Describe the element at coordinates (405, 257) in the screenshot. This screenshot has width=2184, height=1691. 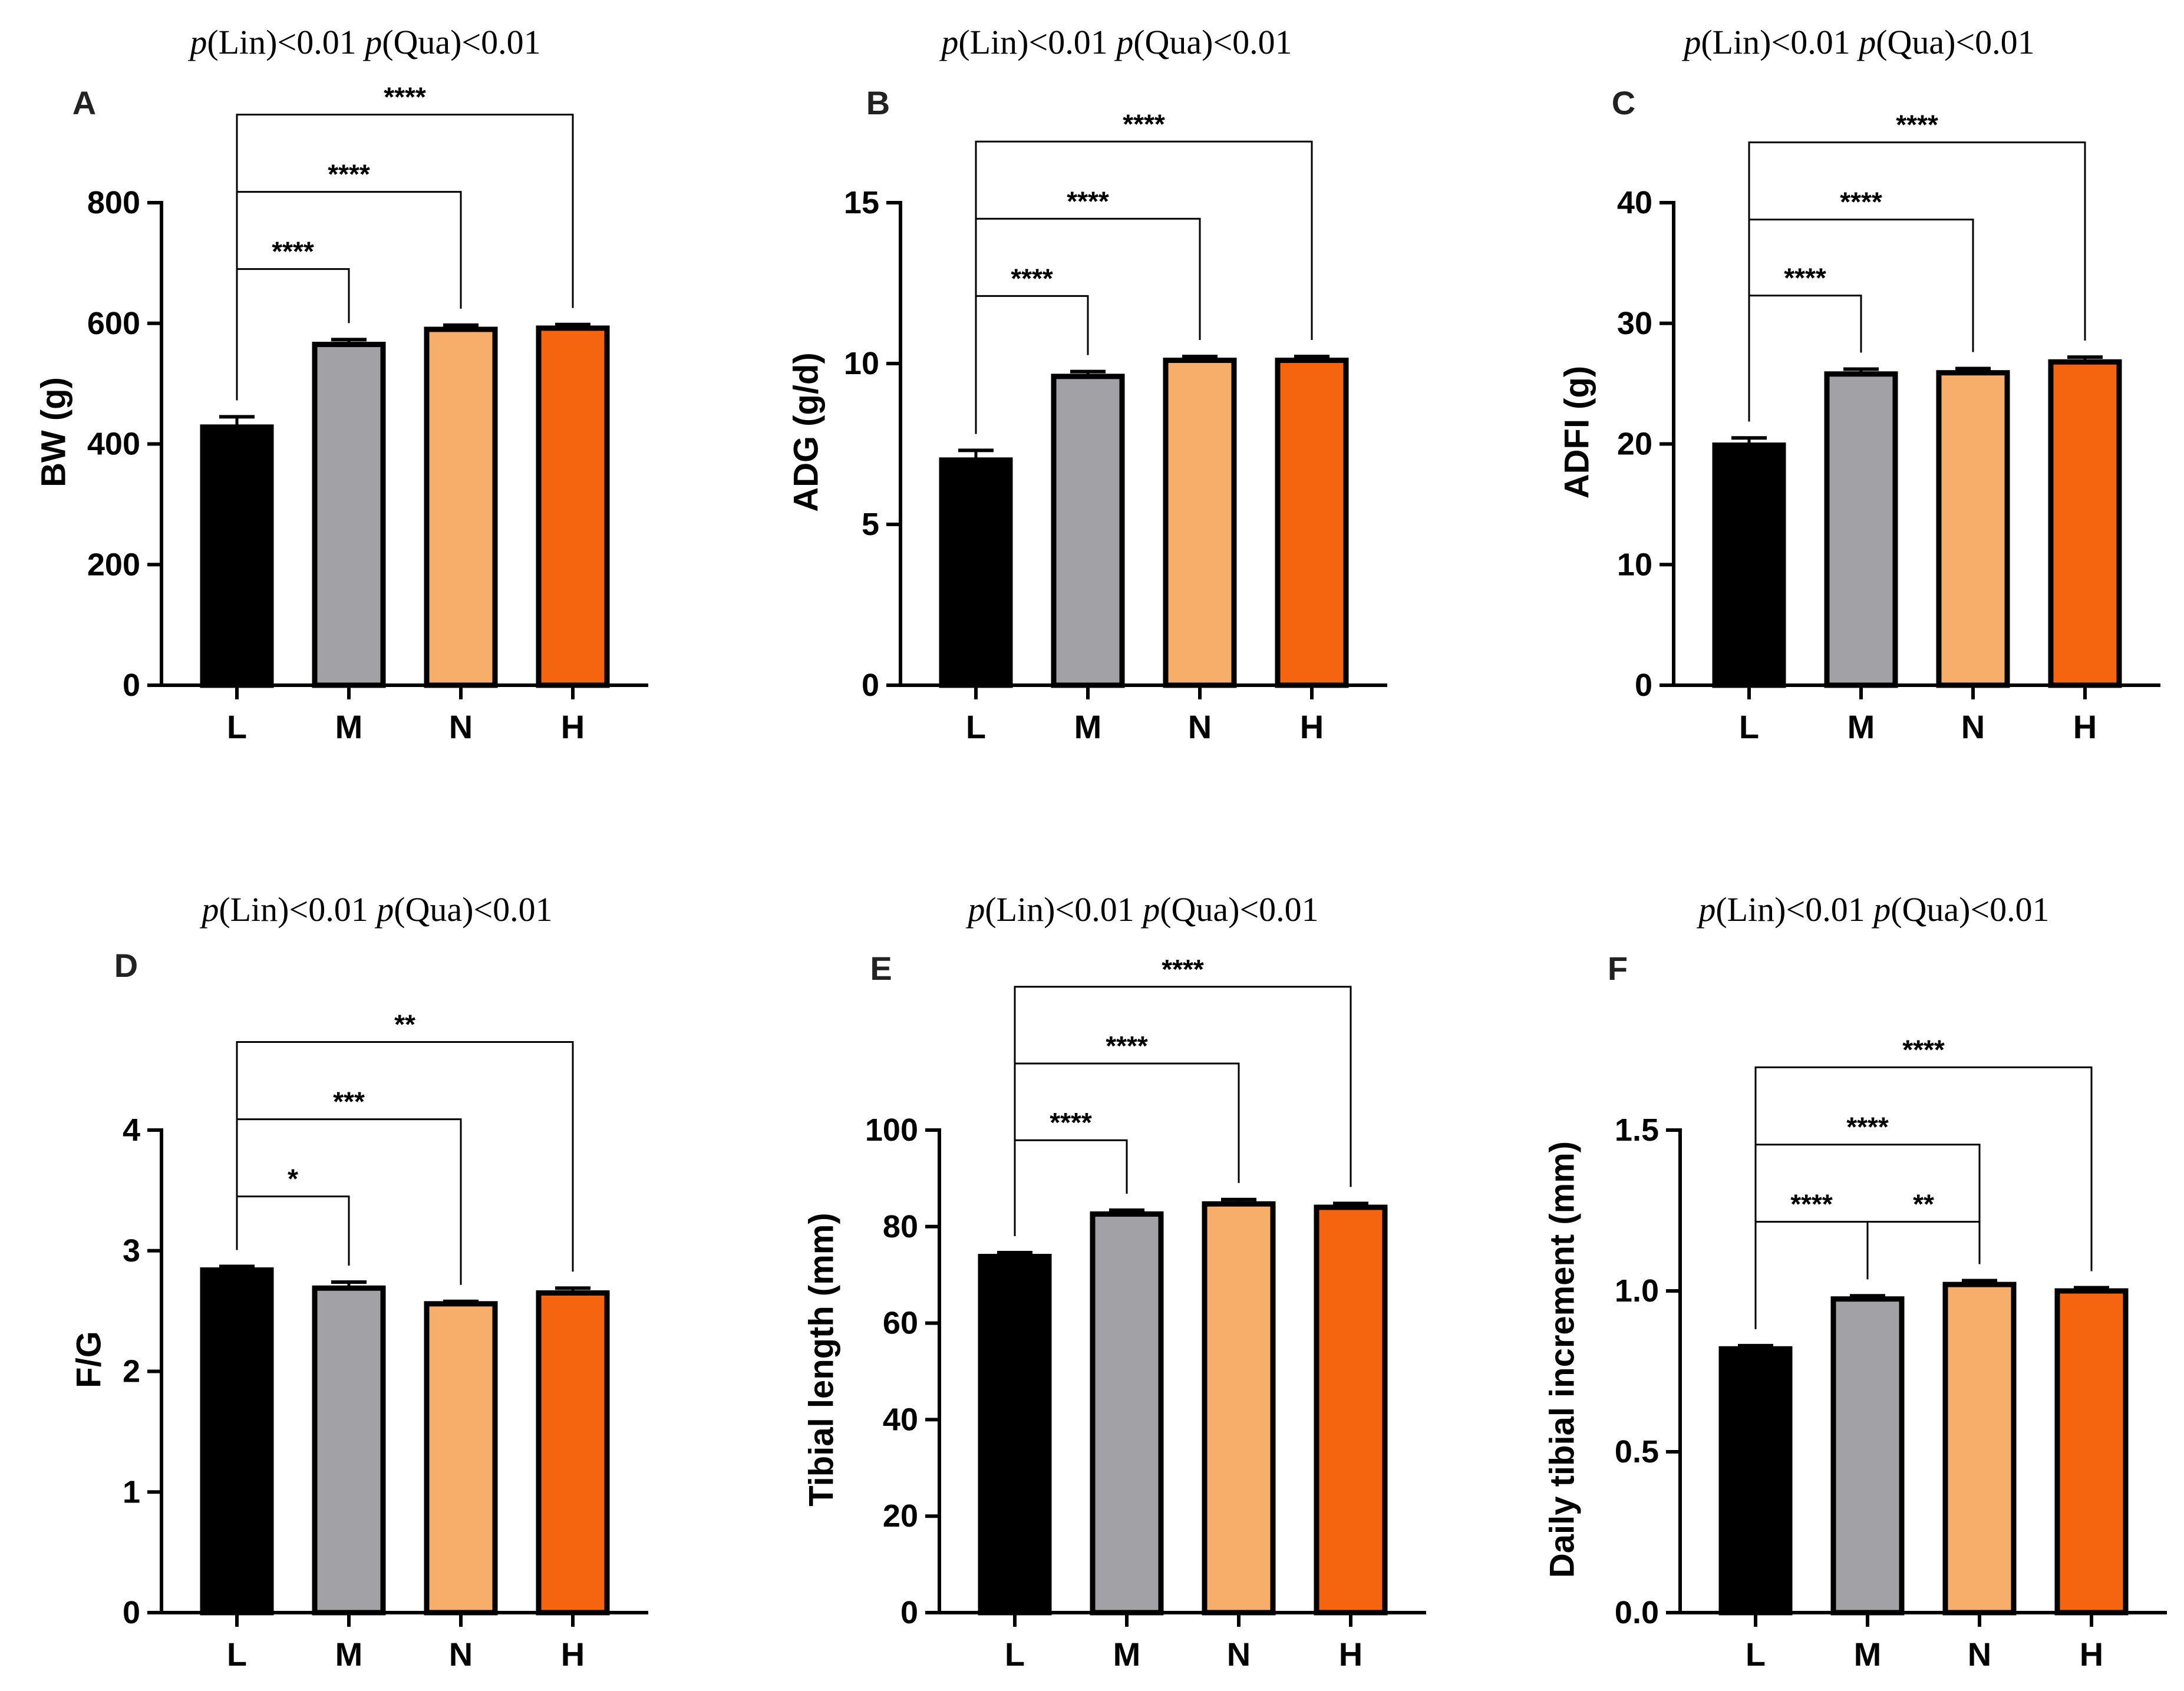
I see `panel-a-sig-bracket-L-H` at that location.